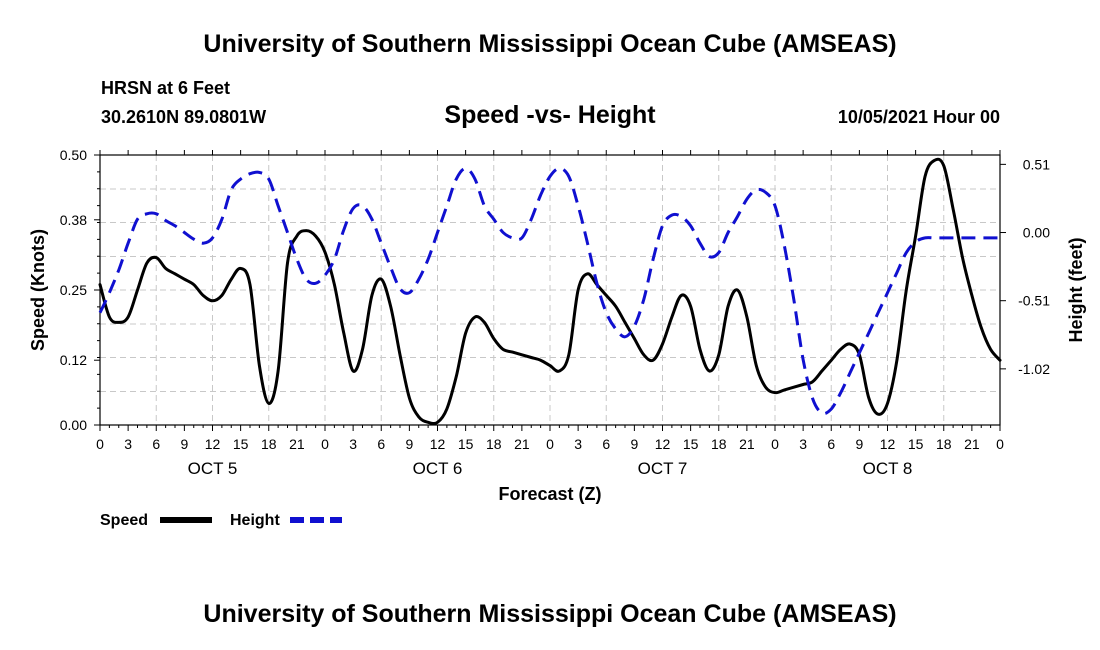 The width and height of the screenshot is (1100, 650). Describe the element at coordinates (888, 468) in the screenshot. I see `day-label: OCT 8` at that location.